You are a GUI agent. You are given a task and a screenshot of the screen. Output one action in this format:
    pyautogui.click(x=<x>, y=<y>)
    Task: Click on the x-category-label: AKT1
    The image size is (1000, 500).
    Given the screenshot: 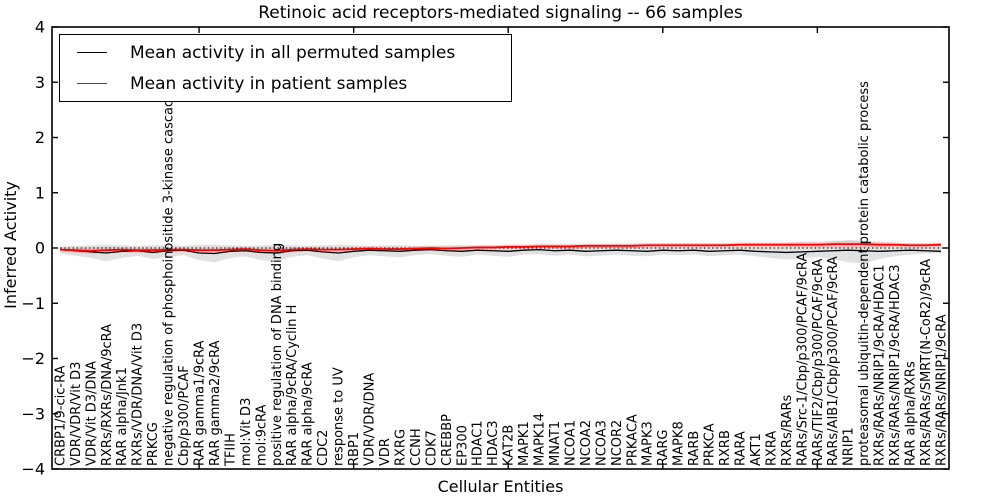 What is the action you would take?
    pyautogui.click(x=756, y=449)
    